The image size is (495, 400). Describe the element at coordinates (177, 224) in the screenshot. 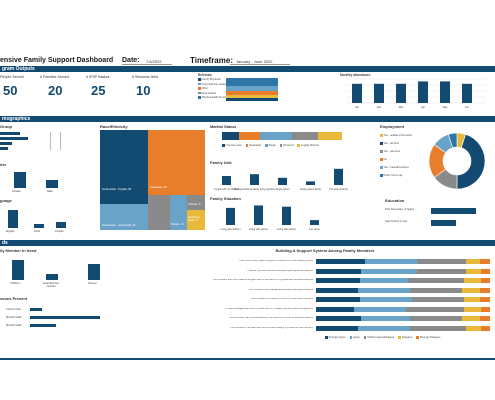

I see `treemap-label: Filipino, 15` at that location.